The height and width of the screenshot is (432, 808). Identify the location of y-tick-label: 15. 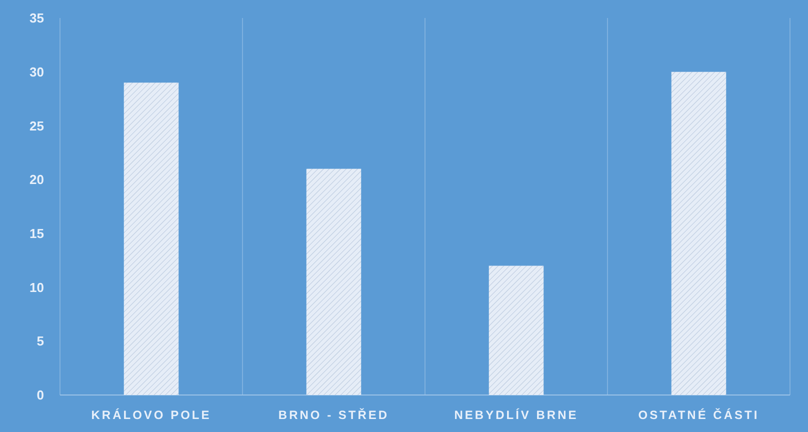
(37, 233).